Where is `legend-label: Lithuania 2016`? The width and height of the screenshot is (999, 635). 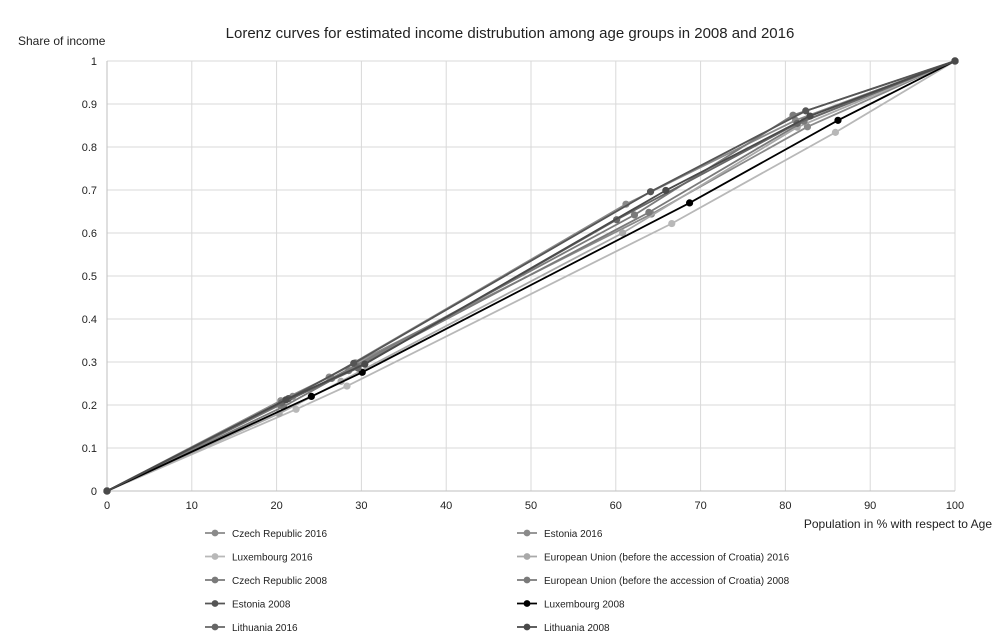 legend-label: Lithuania 2016 is located at coordinates (265, 628).